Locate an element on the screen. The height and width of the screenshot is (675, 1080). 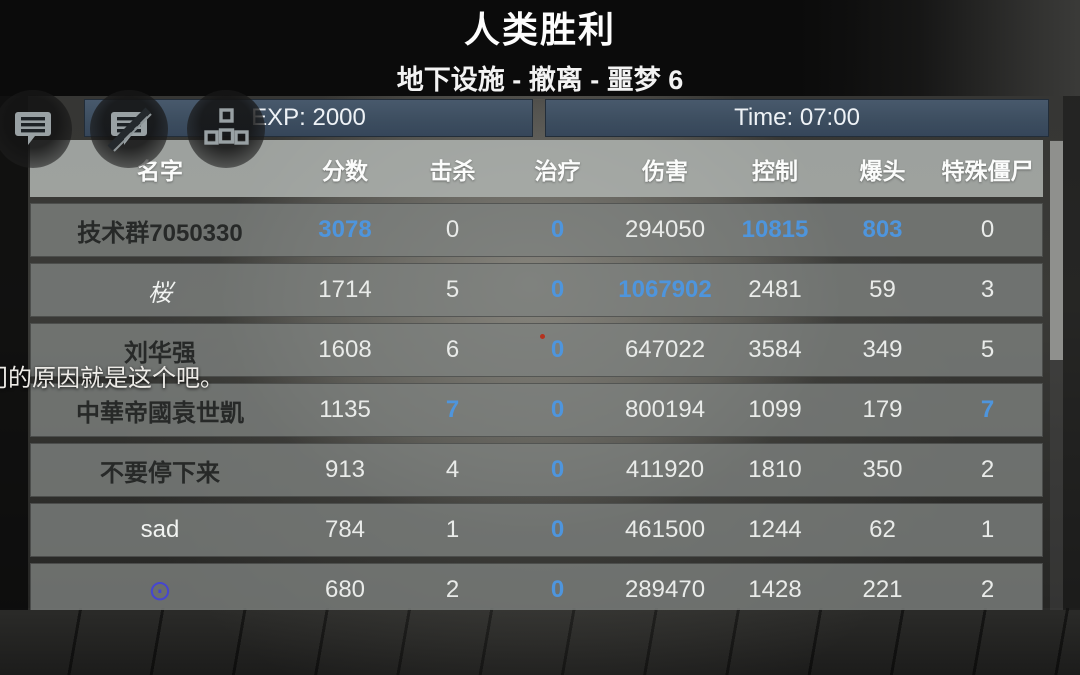
stat-damage: 461500 is located at coordinates (665, 529).